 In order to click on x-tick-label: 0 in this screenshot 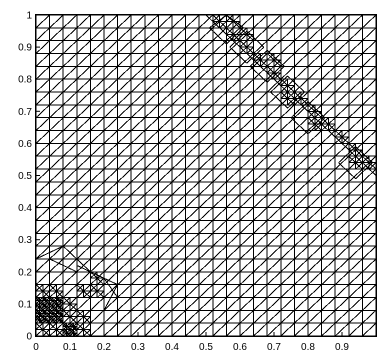, I will do `click(36, 347)`.